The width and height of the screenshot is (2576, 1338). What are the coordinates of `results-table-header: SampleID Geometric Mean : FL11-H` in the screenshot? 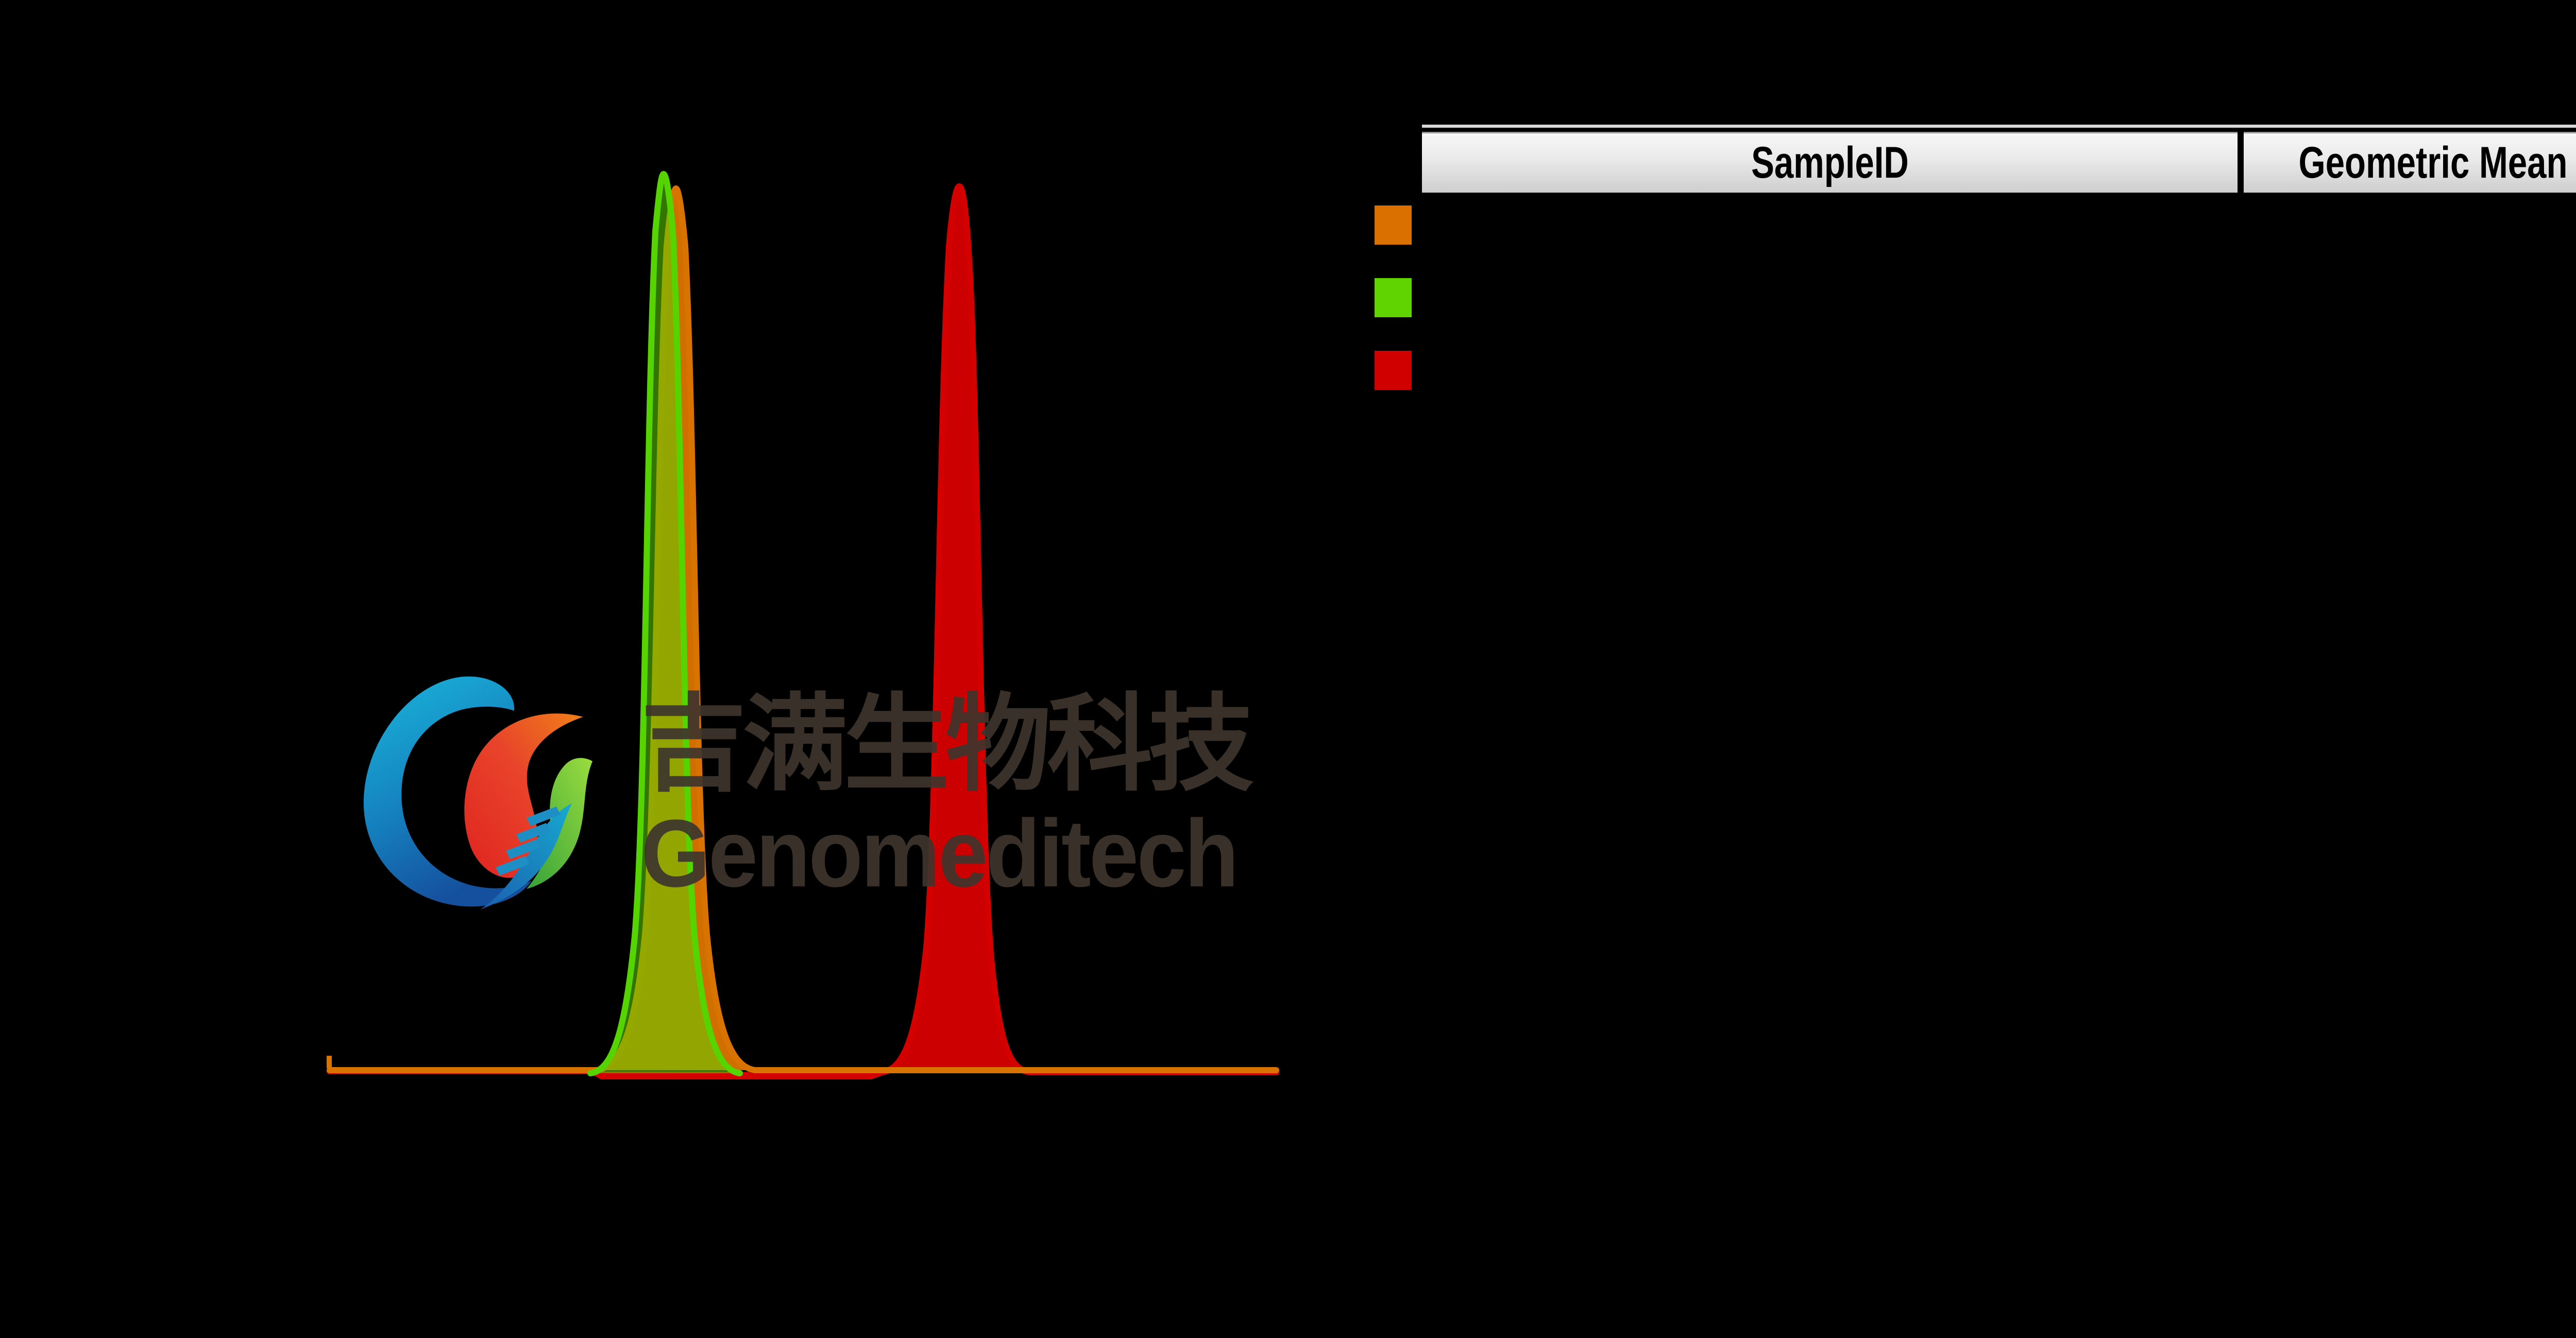 It's located at (1999, 162).